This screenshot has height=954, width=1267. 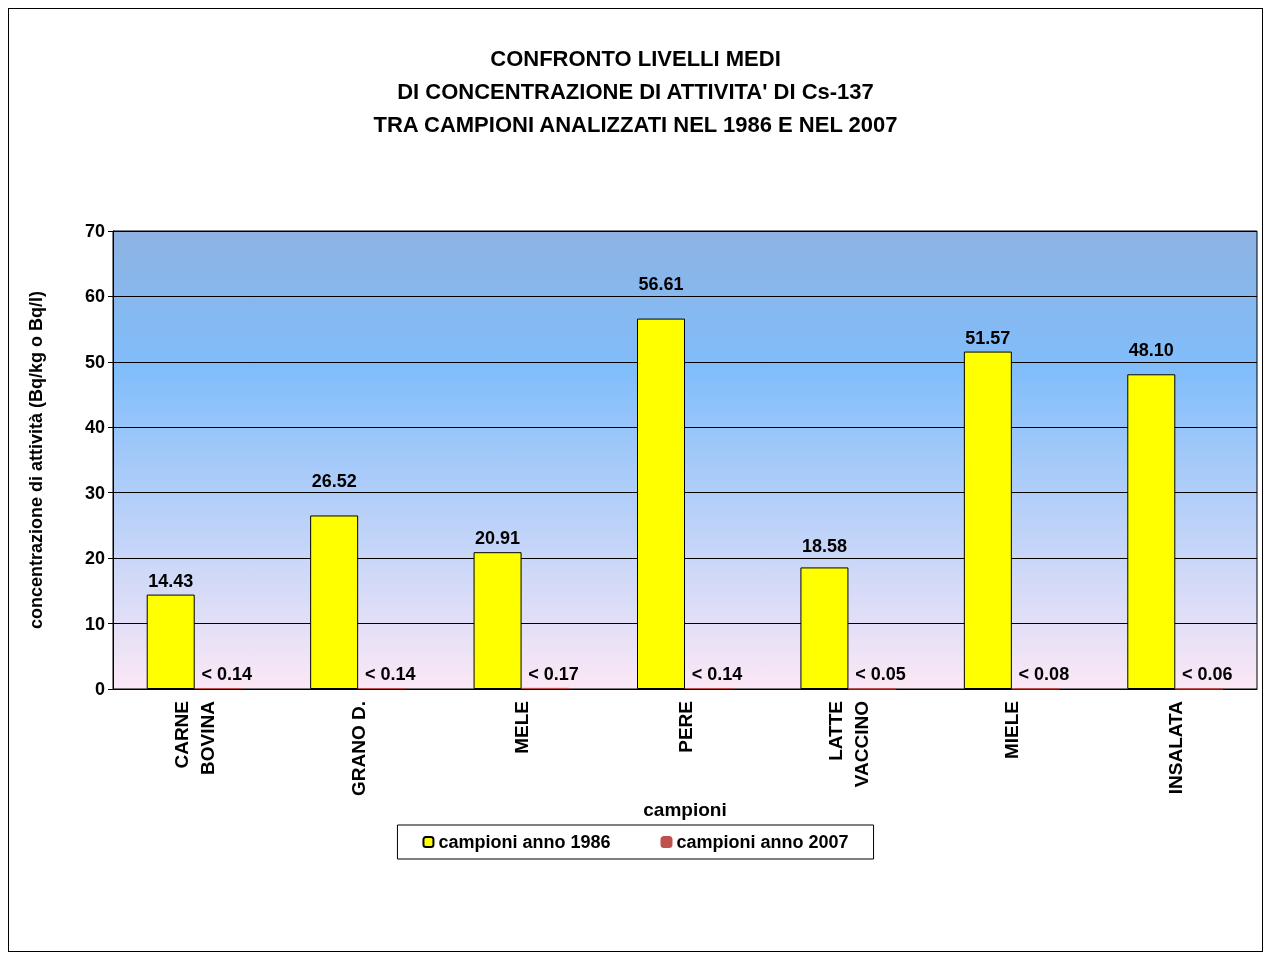 I want to click on y-tick-label: 30, so click(x=94, y=492).